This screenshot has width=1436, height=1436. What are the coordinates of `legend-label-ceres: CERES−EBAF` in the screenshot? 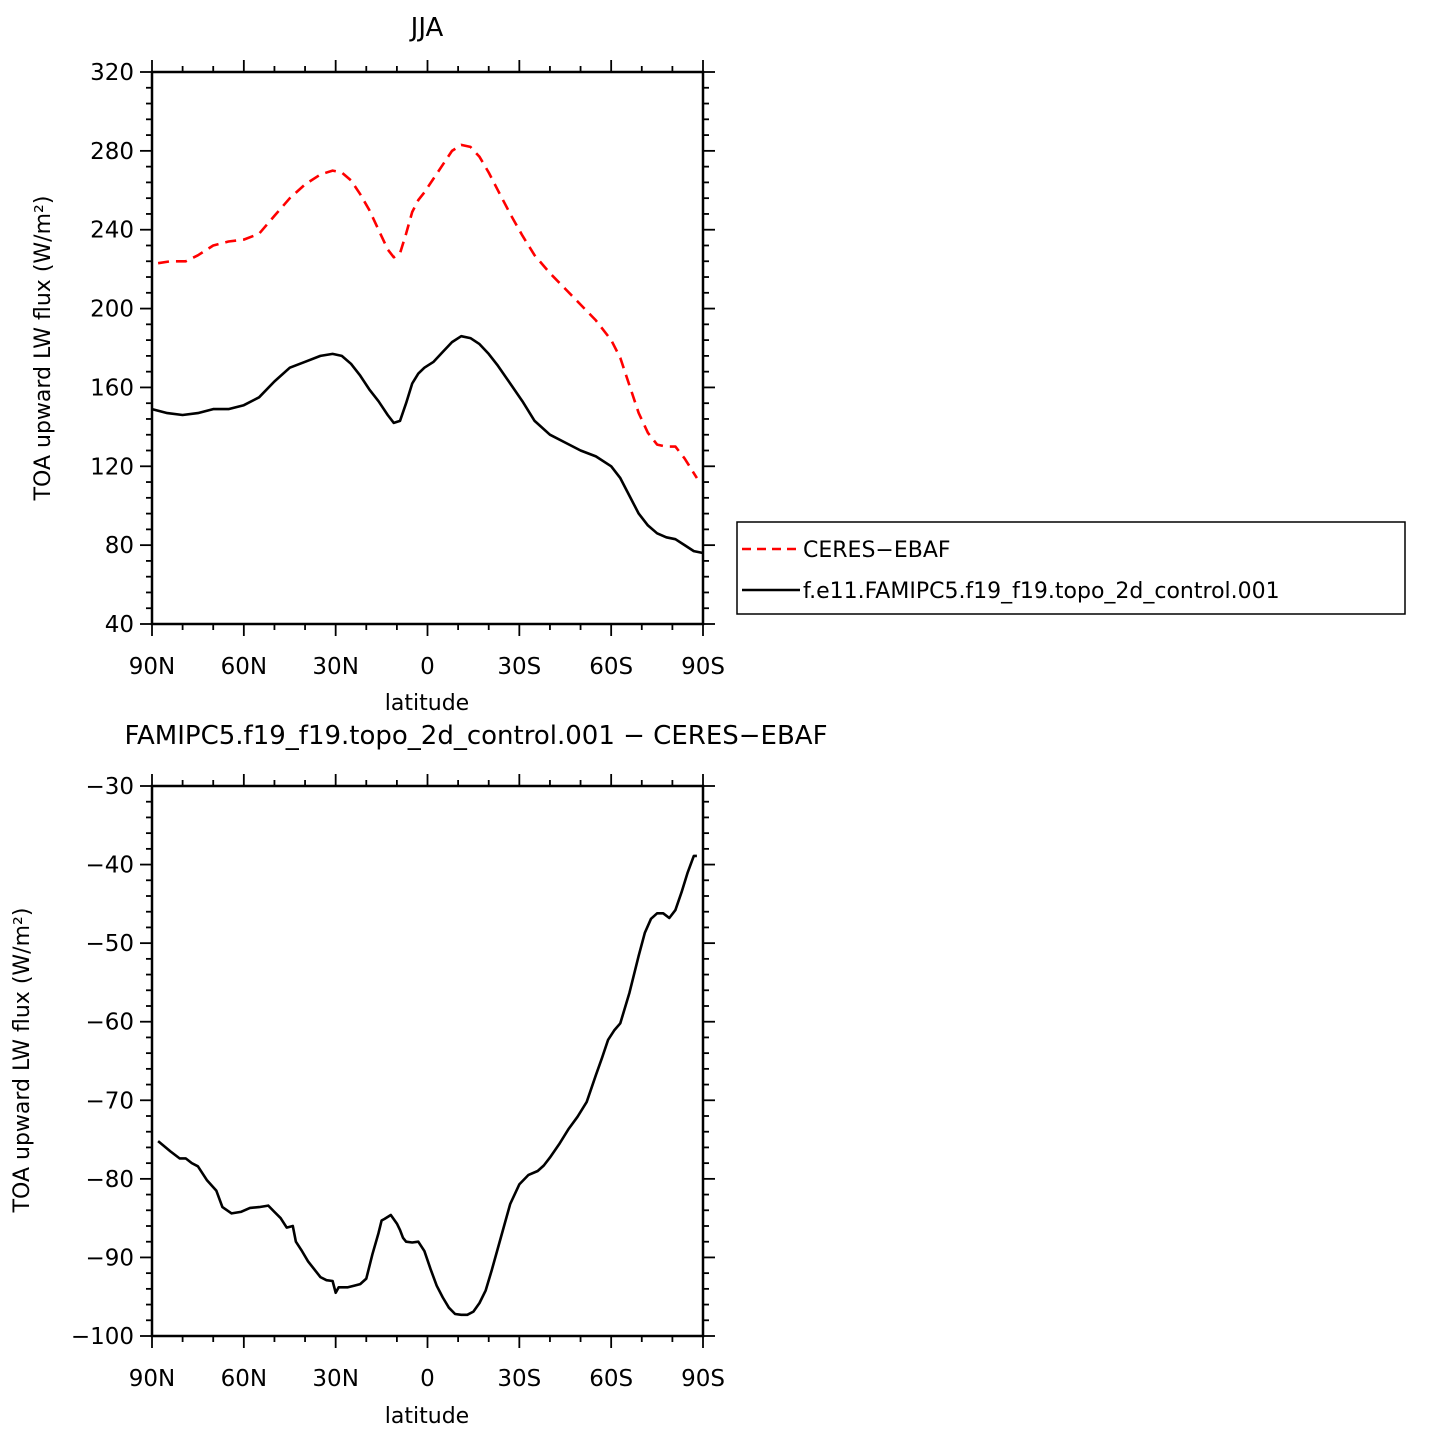 It's located at (877, 550).